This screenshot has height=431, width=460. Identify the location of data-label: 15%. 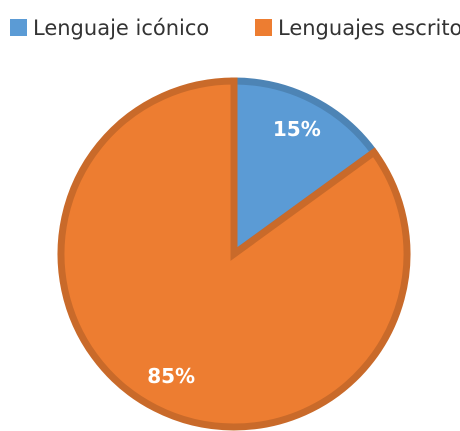
(297, 129).